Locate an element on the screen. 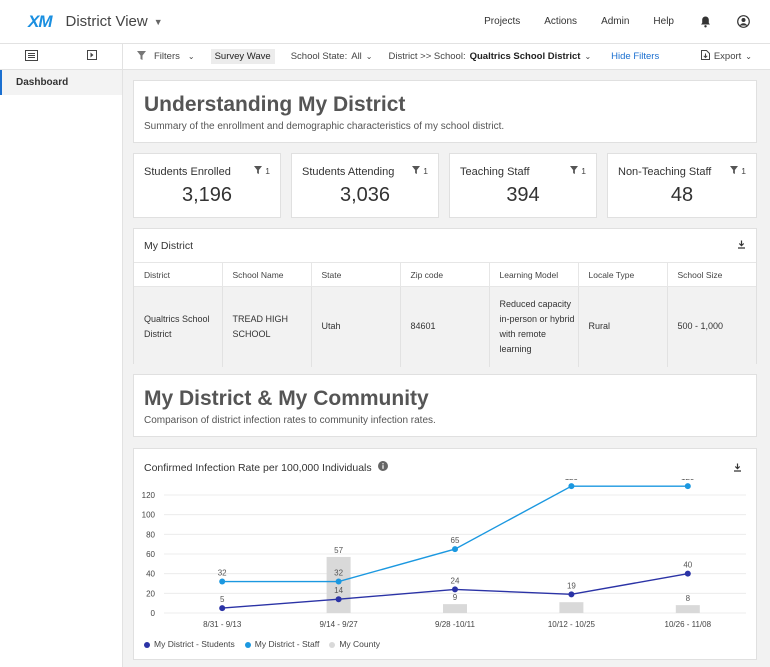 This screenshot has width=770, height=667. top-nav: Projects Actions Admin Help is located at coordinates (617, 22).